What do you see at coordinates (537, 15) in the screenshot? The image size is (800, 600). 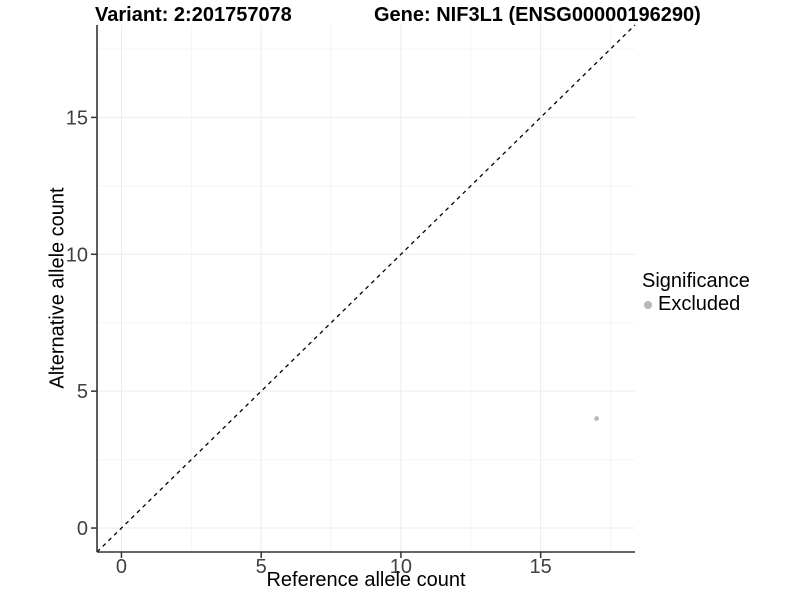 I see `plot-title-gene: Gene: NIF3L1 (ENSG00000196290)` at bounding box center [537, 15].